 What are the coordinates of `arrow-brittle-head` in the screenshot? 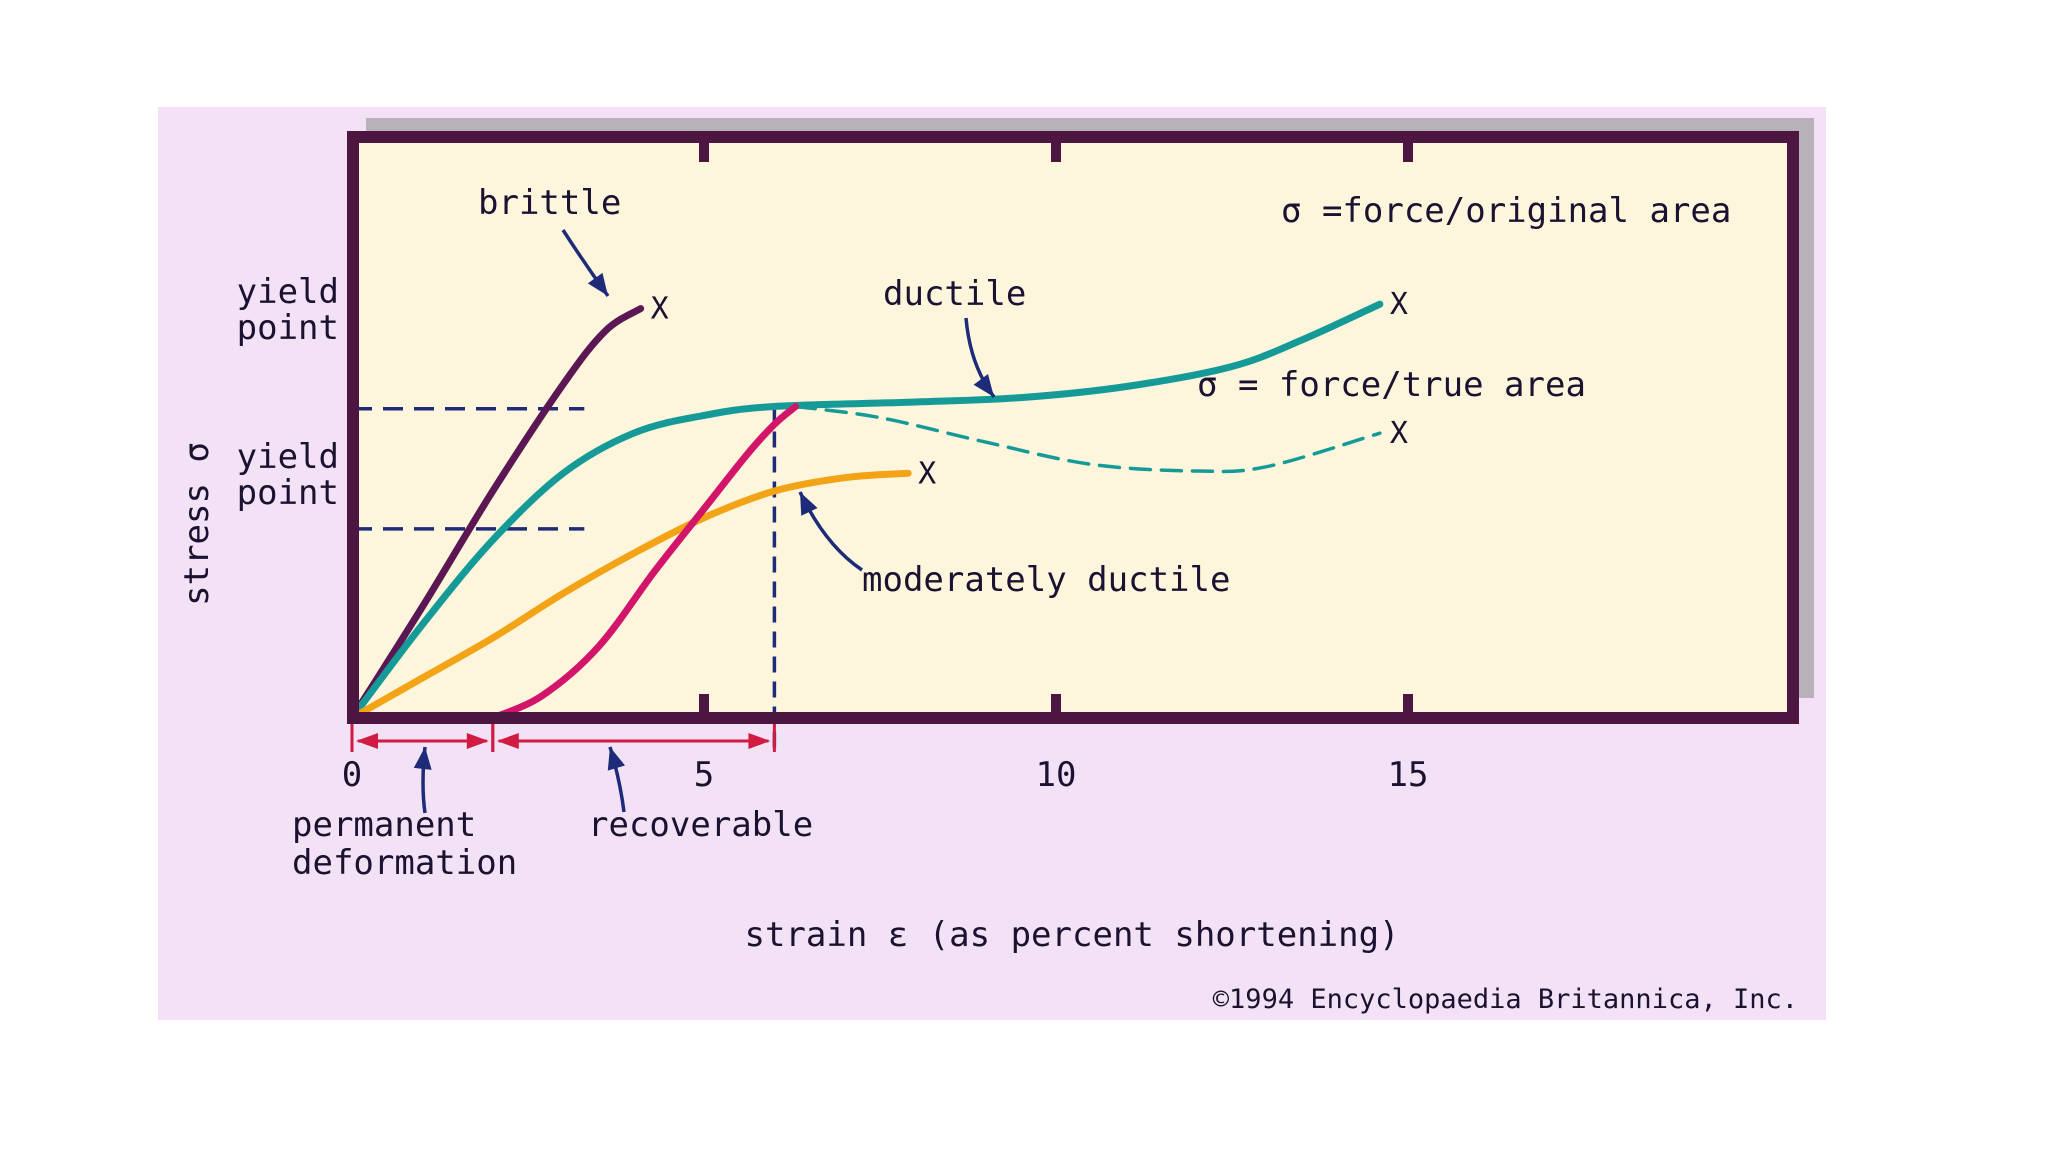 It's located at (597, 284).